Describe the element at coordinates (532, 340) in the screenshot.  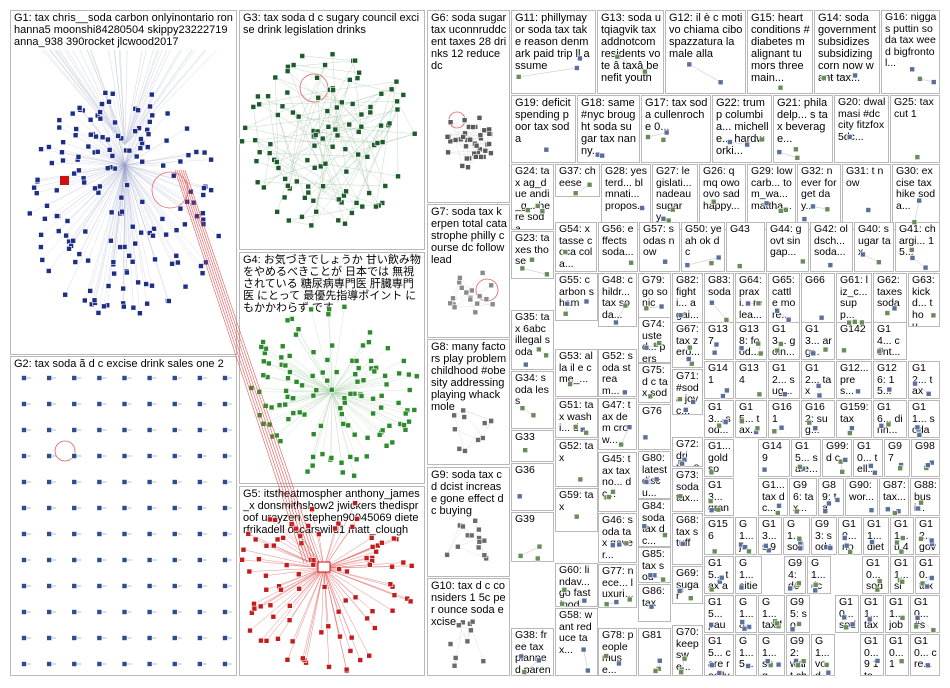
I see `group-box-g35: G35: tax 6abc illegal soda` at that location.